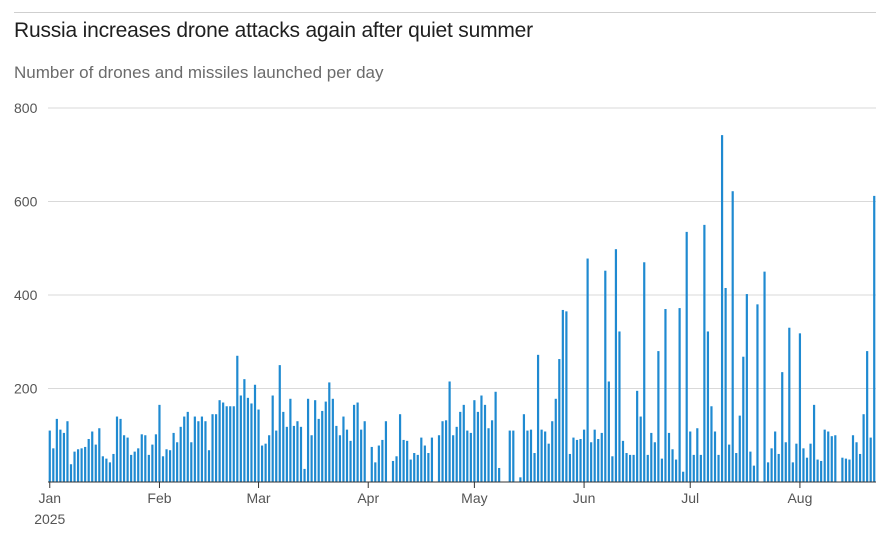 This screenshot has width=890, height=534. Describe the element at coordinates (474, 498) in the screenshot. I see `x-tick-label: May` at that location.